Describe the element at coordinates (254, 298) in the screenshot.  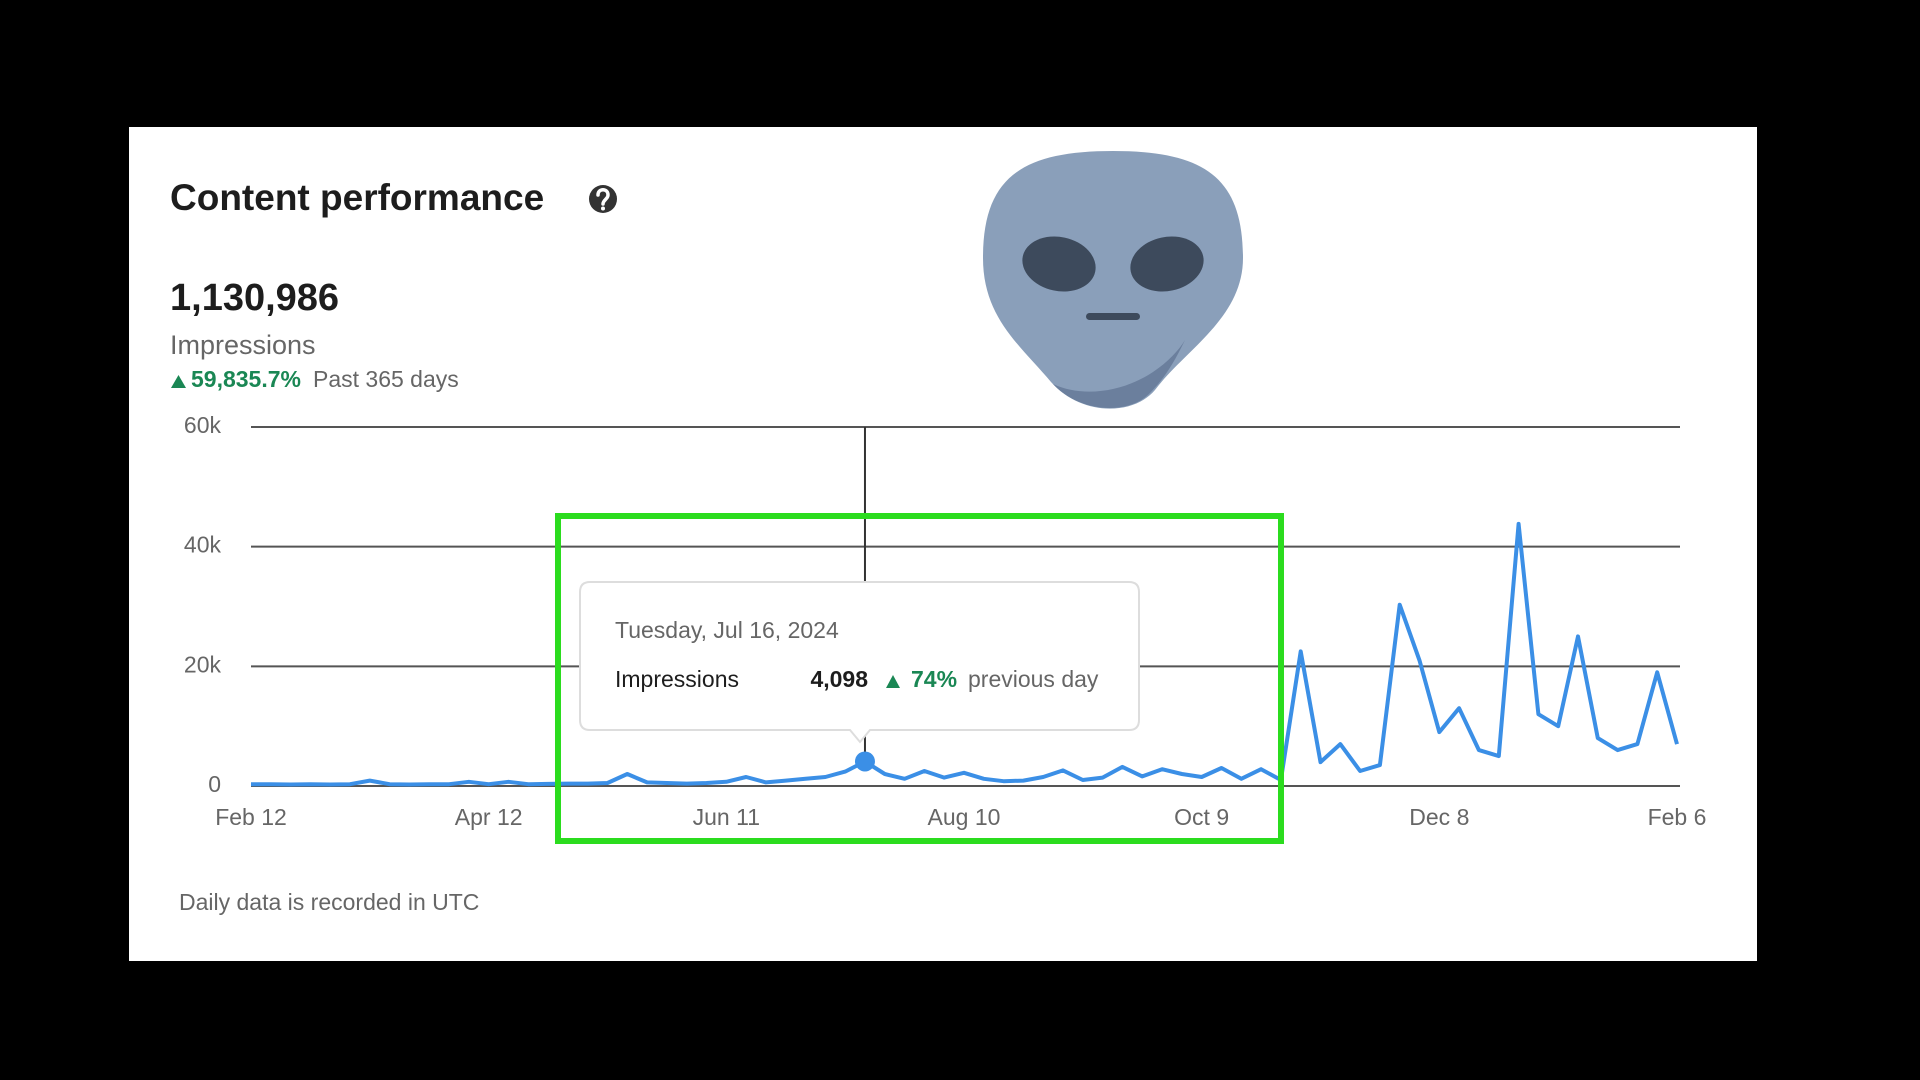
I see `total: 1,130,986` at that location.